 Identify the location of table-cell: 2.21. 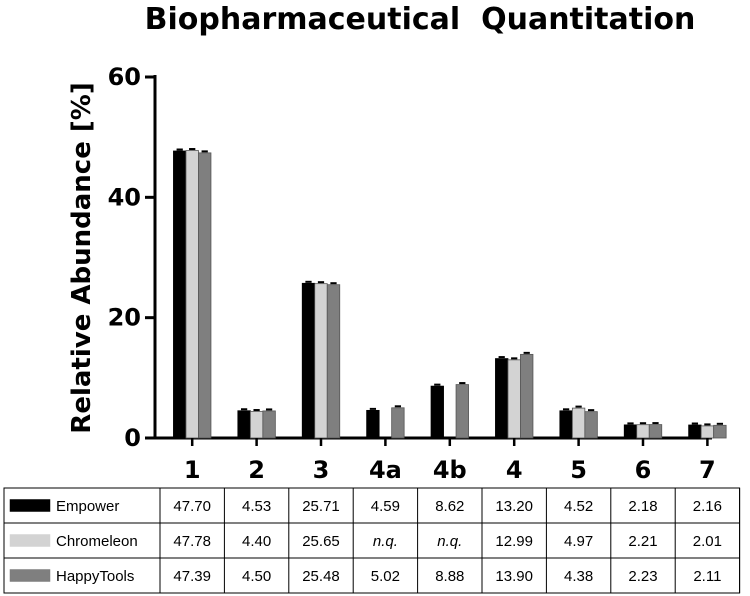
(642, 541).